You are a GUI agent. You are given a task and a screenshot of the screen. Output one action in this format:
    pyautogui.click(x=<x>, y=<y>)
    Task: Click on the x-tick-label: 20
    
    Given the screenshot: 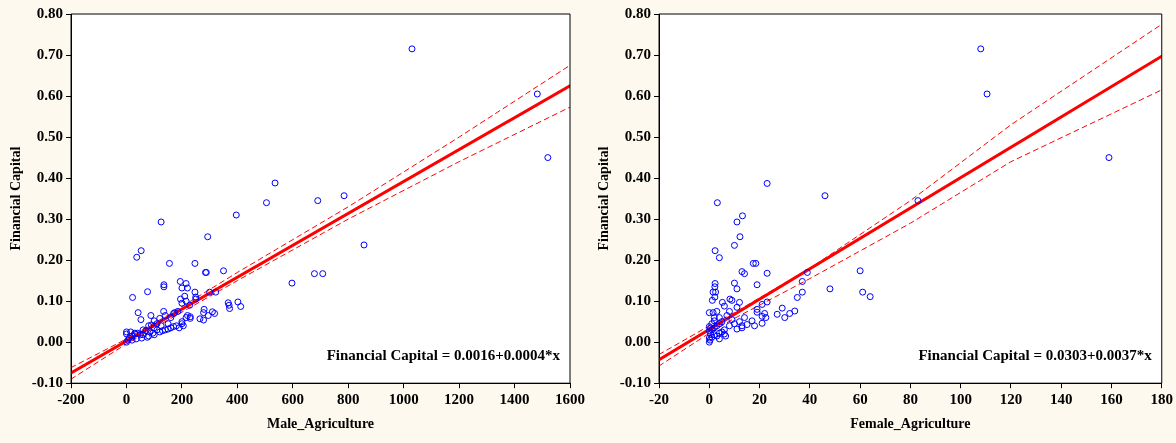 What is the action you would take?
    pyautogui.click(x=760, y=399)
    